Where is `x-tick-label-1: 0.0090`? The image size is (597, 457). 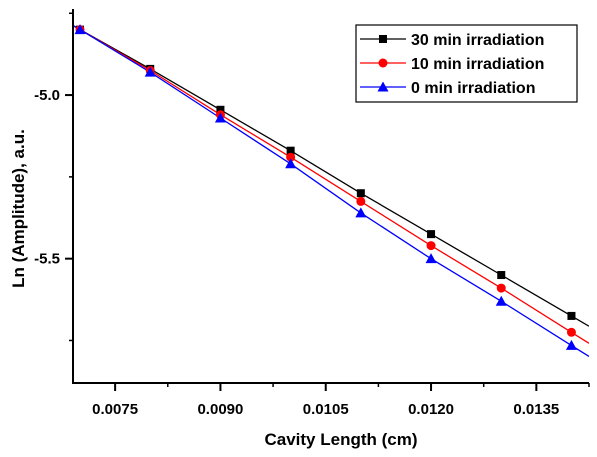
x-tick-label-1: 0.0090 is located at coordinates (220, 409).